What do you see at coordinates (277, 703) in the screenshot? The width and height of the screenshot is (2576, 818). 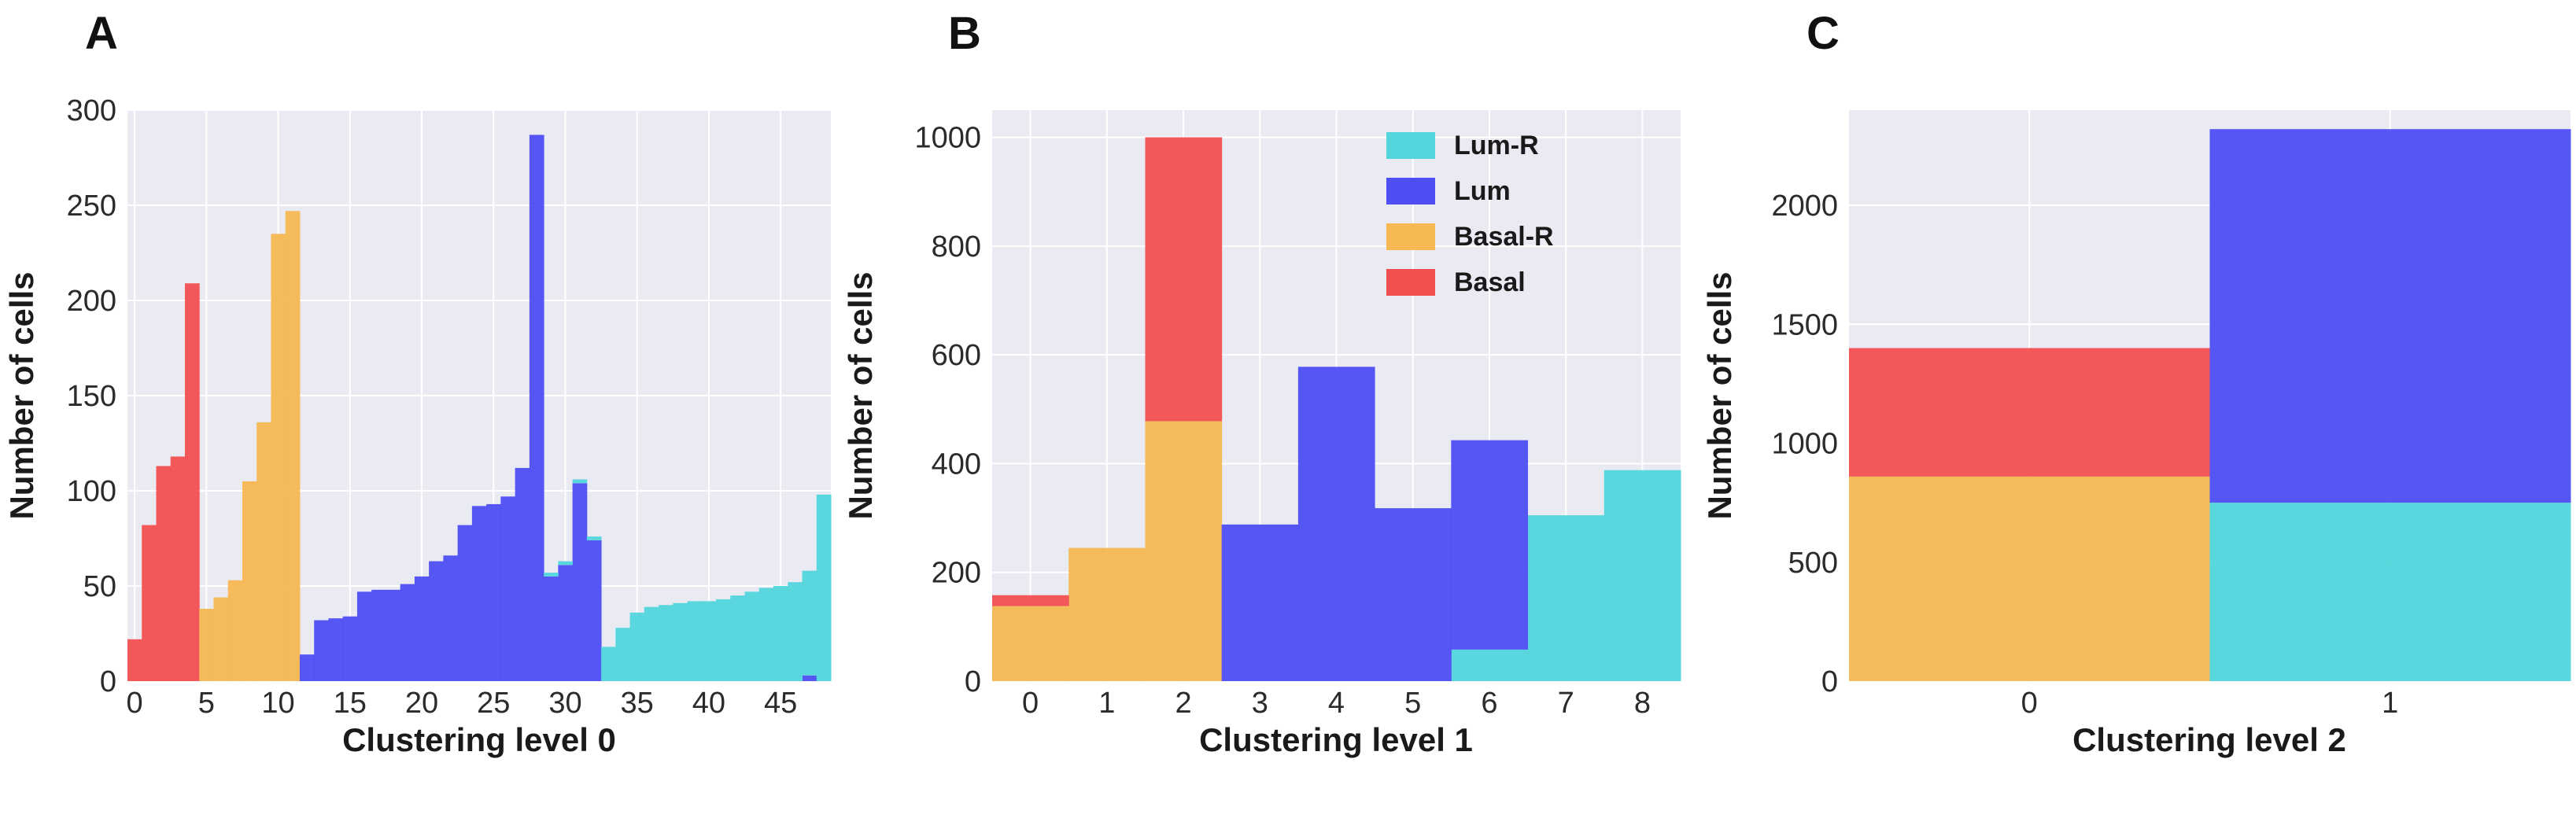 I see `x-tick-label: 10` at bounding box center [277, 703].